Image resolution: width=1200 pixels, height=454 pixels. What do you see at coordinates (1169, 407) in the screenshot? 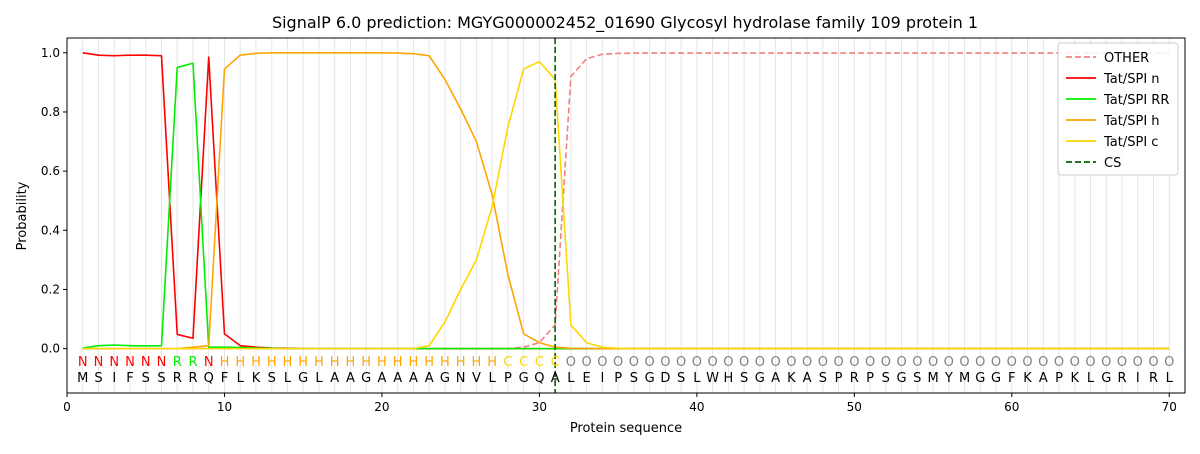
I see `x-tick-label: 70` at bounding box center [1169, 407].